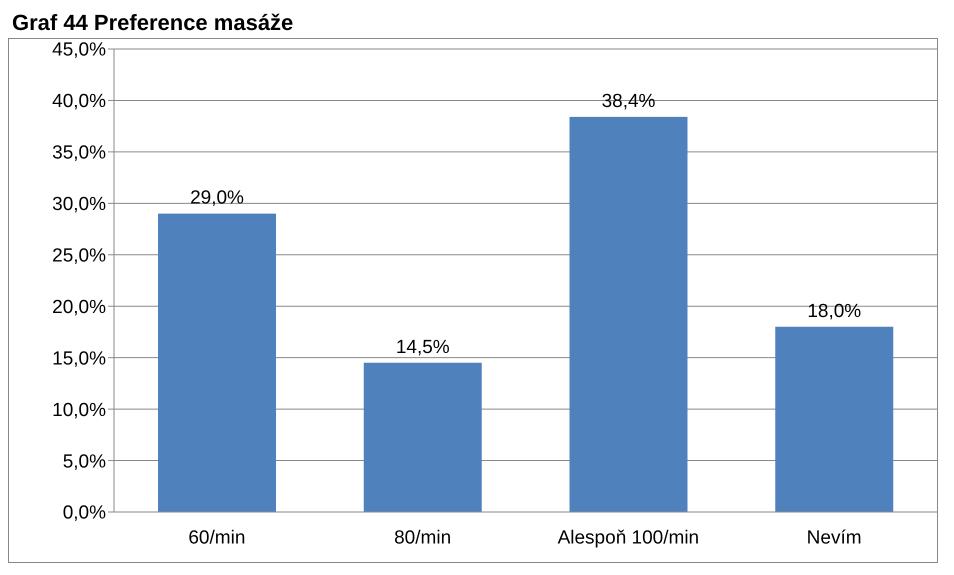  Describe the element at coordinates (834, 537) in the screenshot. I see `x-tick-label: Nevím` at that location.